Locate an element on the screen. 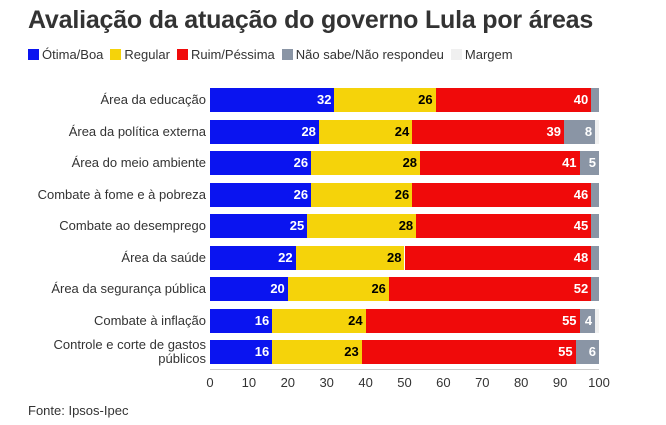  bar-value-label: 52 is located at coordinates (581, 288).